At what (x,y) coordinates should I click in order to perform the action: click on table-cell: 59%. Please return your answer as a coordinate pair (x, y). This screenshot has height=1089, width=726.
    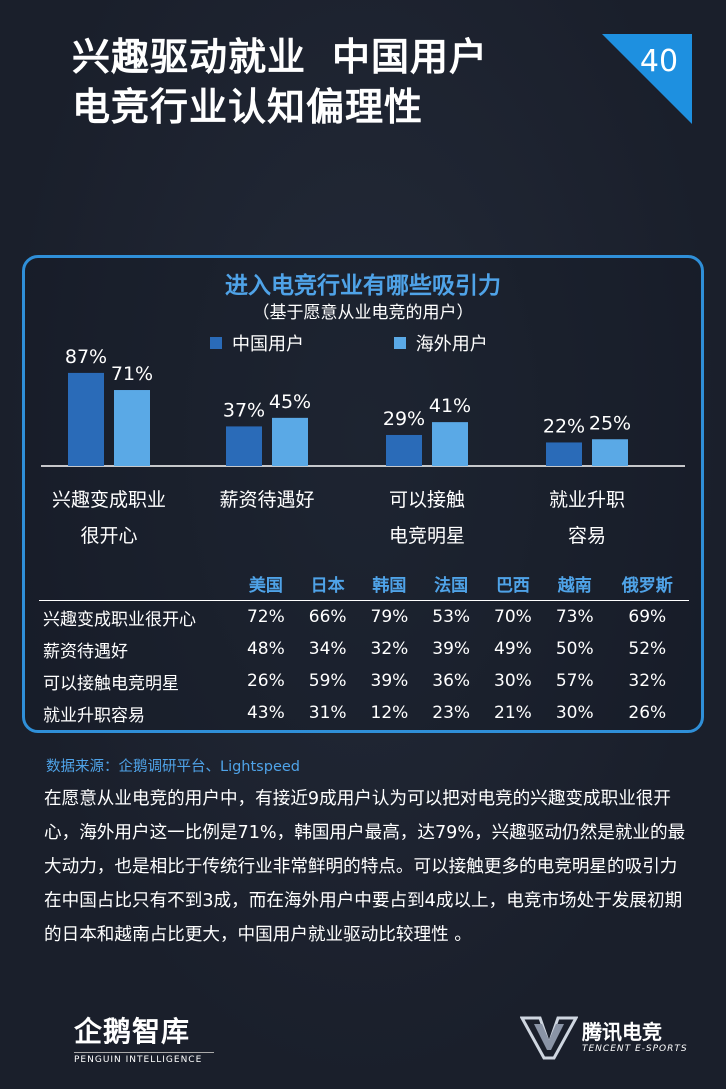
    Looking at the image, I should click on (327, 681).